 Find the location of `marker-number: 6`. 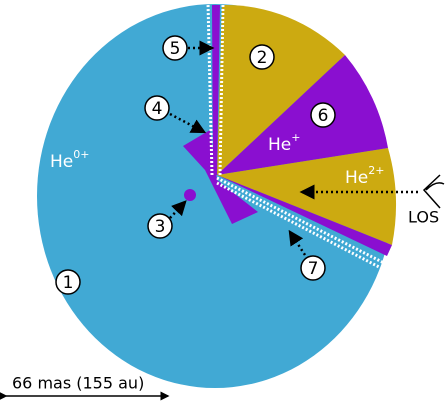

marker-number: 6 is located at coordinates (323, 116).